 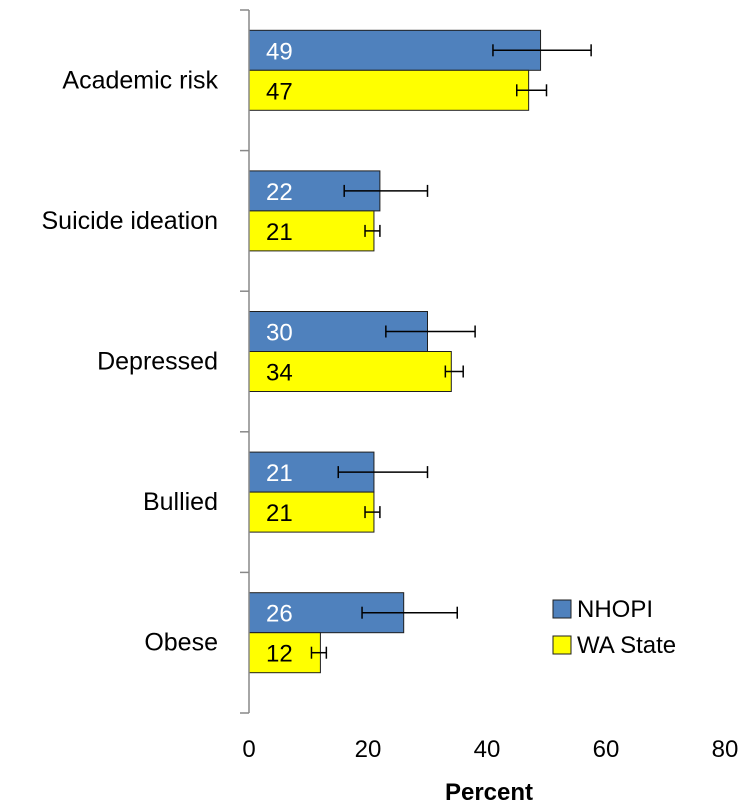 I want to click on x-tick-label-0: 0, so click(x=248, y=749).